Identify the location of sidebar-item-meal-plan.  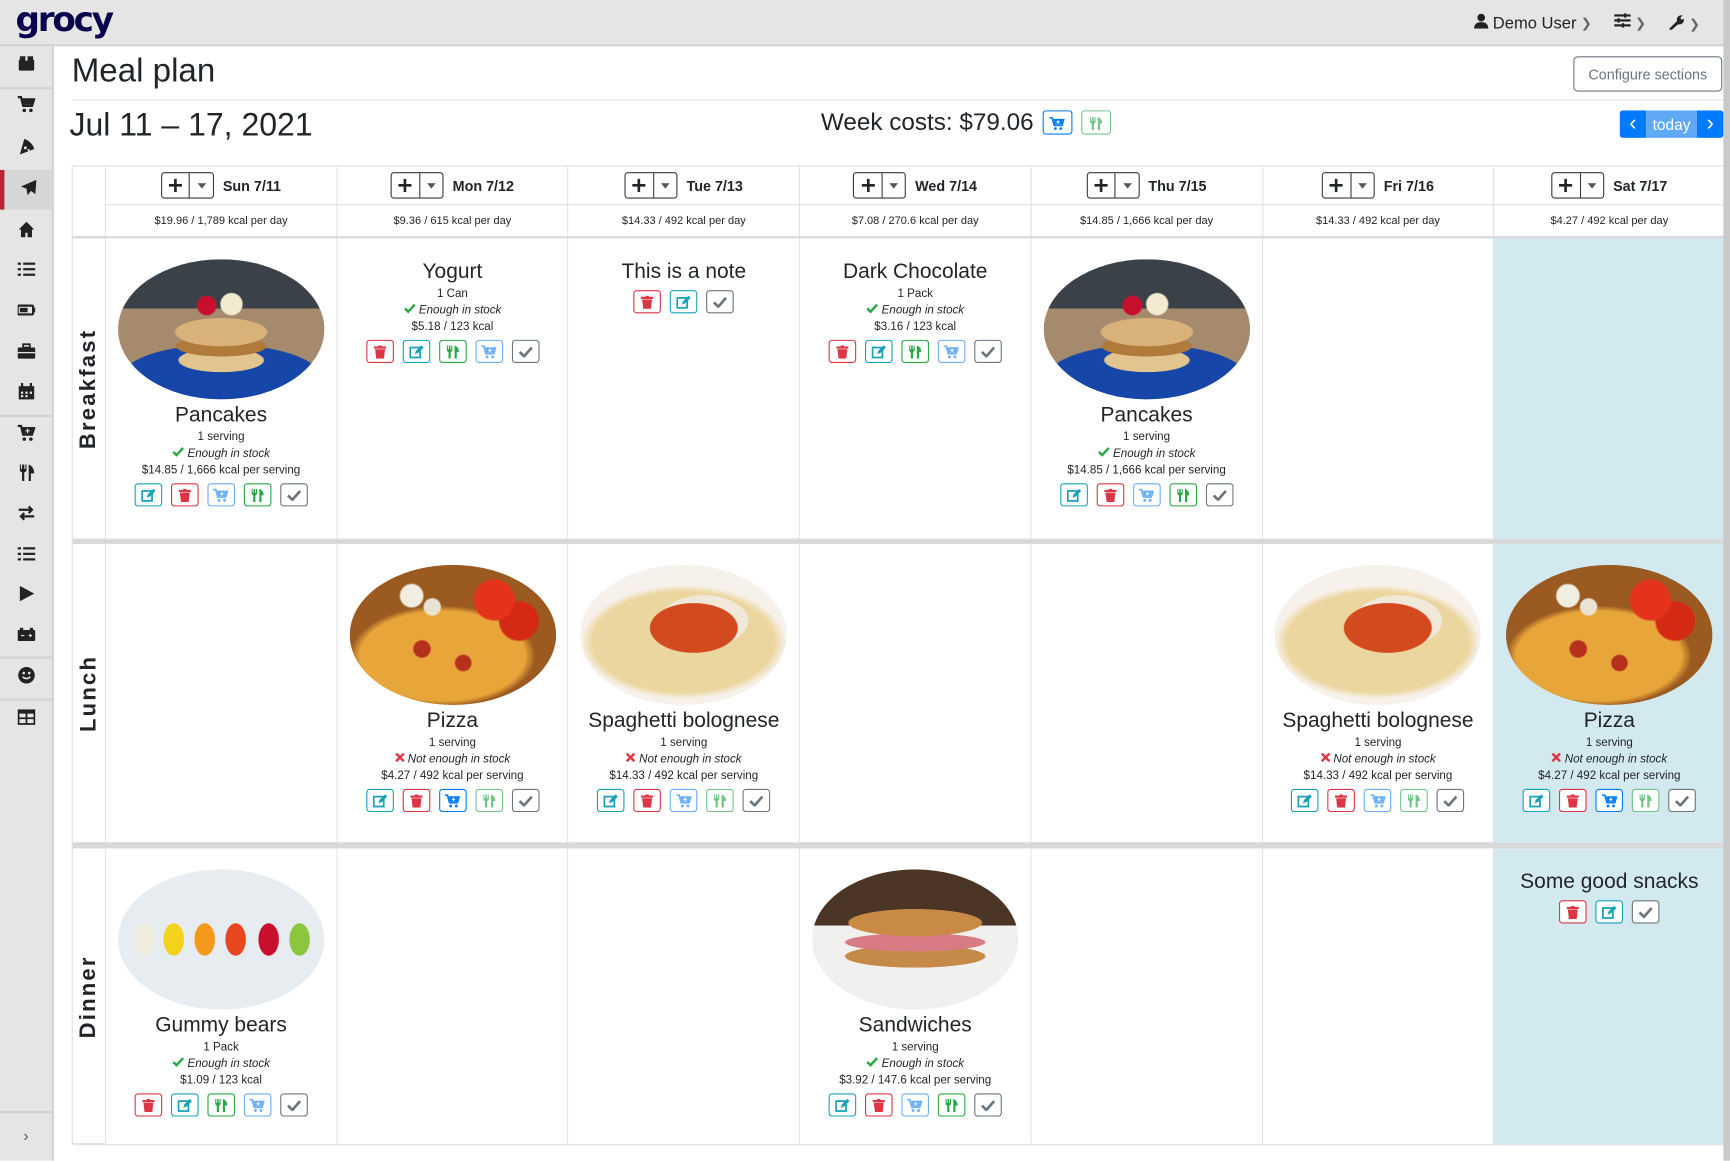
(26, 189).